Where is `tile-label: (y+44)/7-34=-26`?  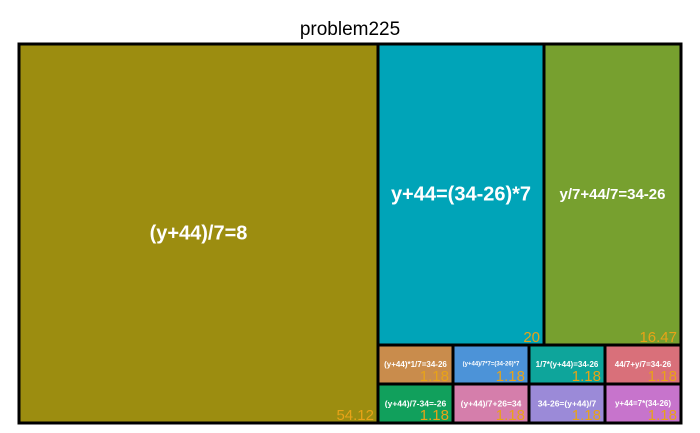 tile-label: (y+44)/7-34=-26 is located at coordinates (416, 404).